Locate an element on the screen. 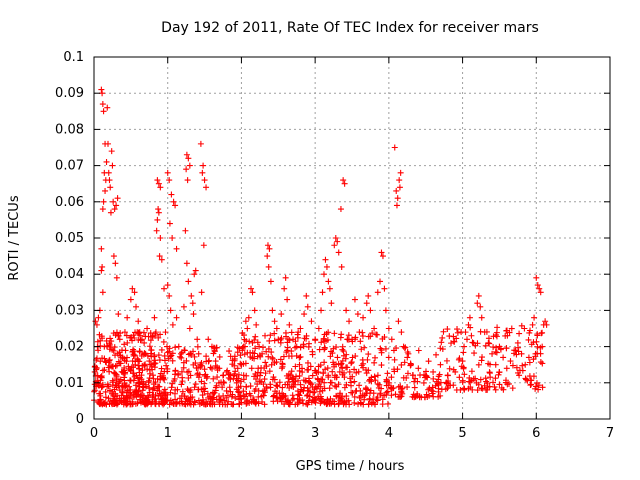 This screenshot has width=640, height=480. x-tick-label: 6 is located at coordinates (536, 433).